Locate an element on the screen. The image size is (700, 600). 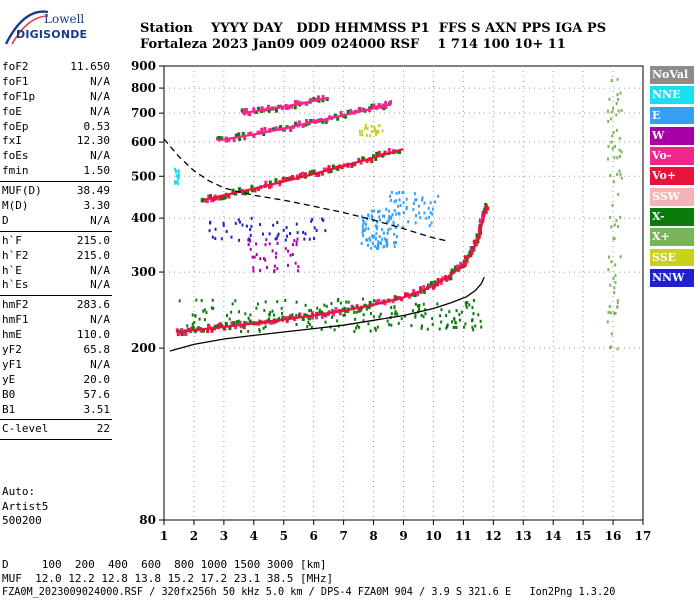
param-name: fmin is located at coordinates (15, 171).